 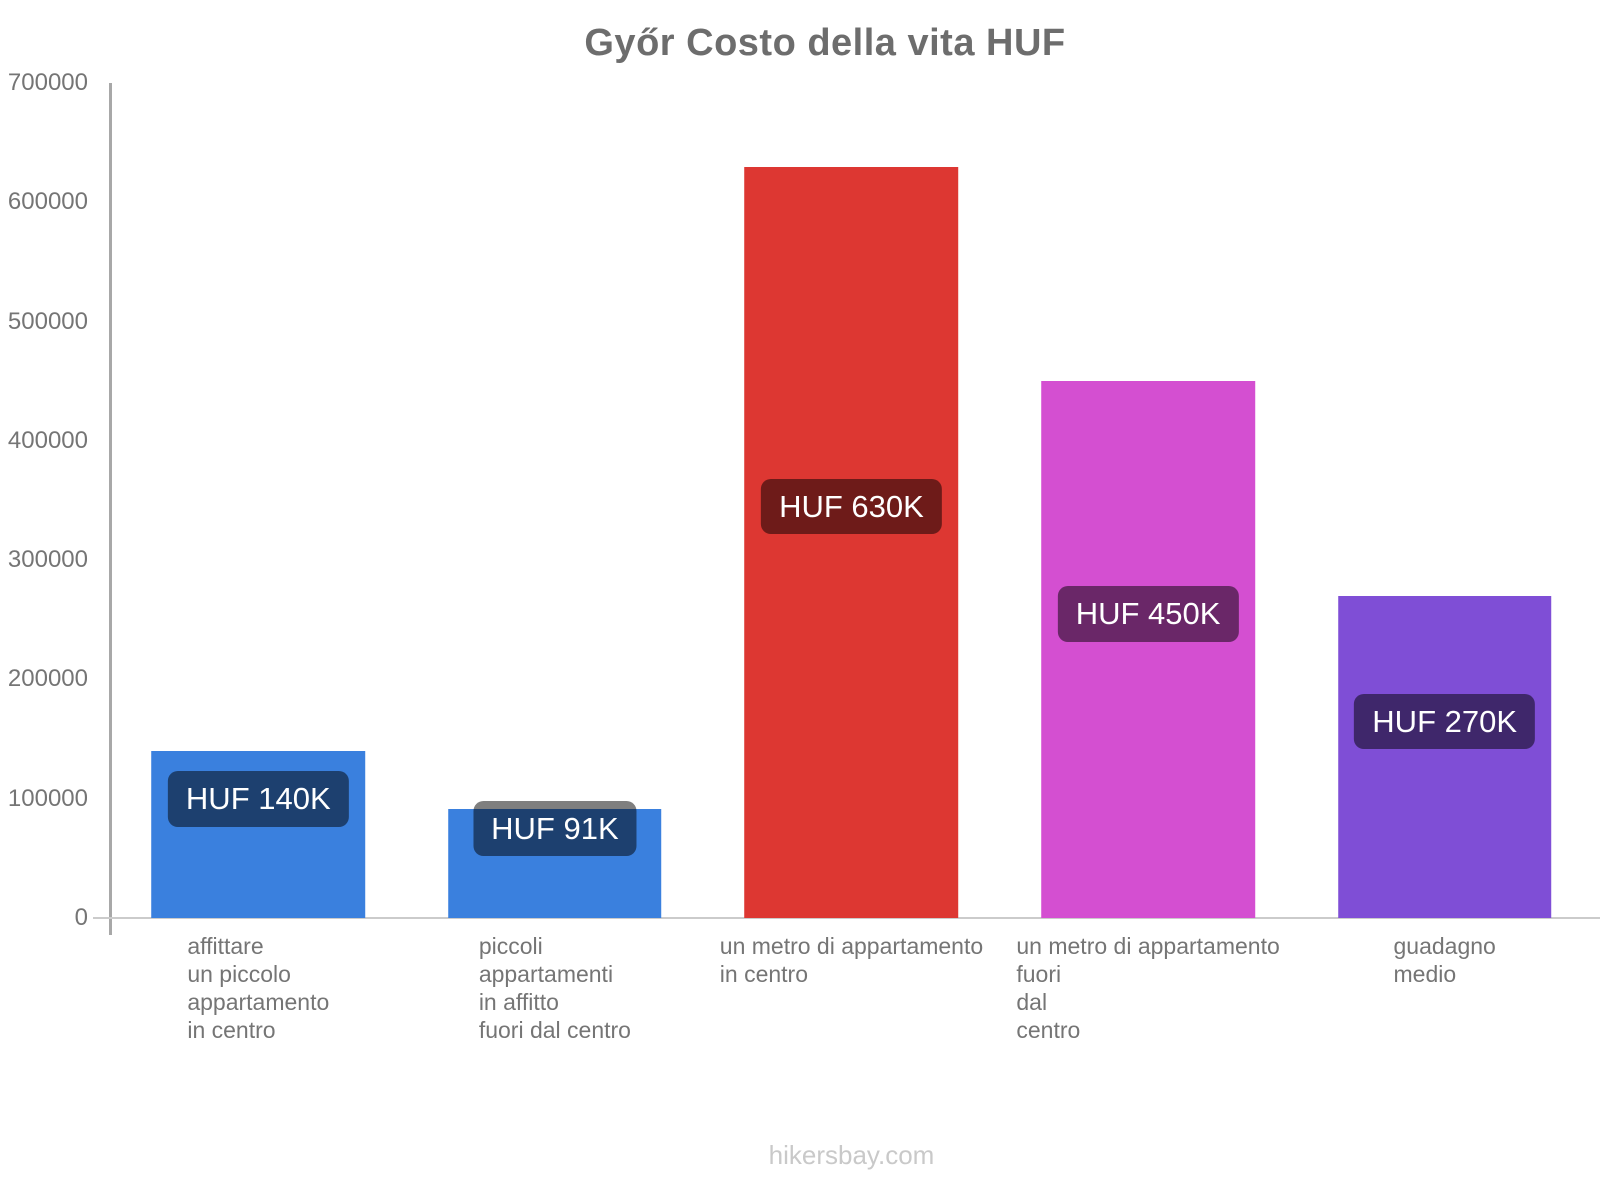 I want to click on y-axis-tick-label: 100000, so click(x=47, y=798).